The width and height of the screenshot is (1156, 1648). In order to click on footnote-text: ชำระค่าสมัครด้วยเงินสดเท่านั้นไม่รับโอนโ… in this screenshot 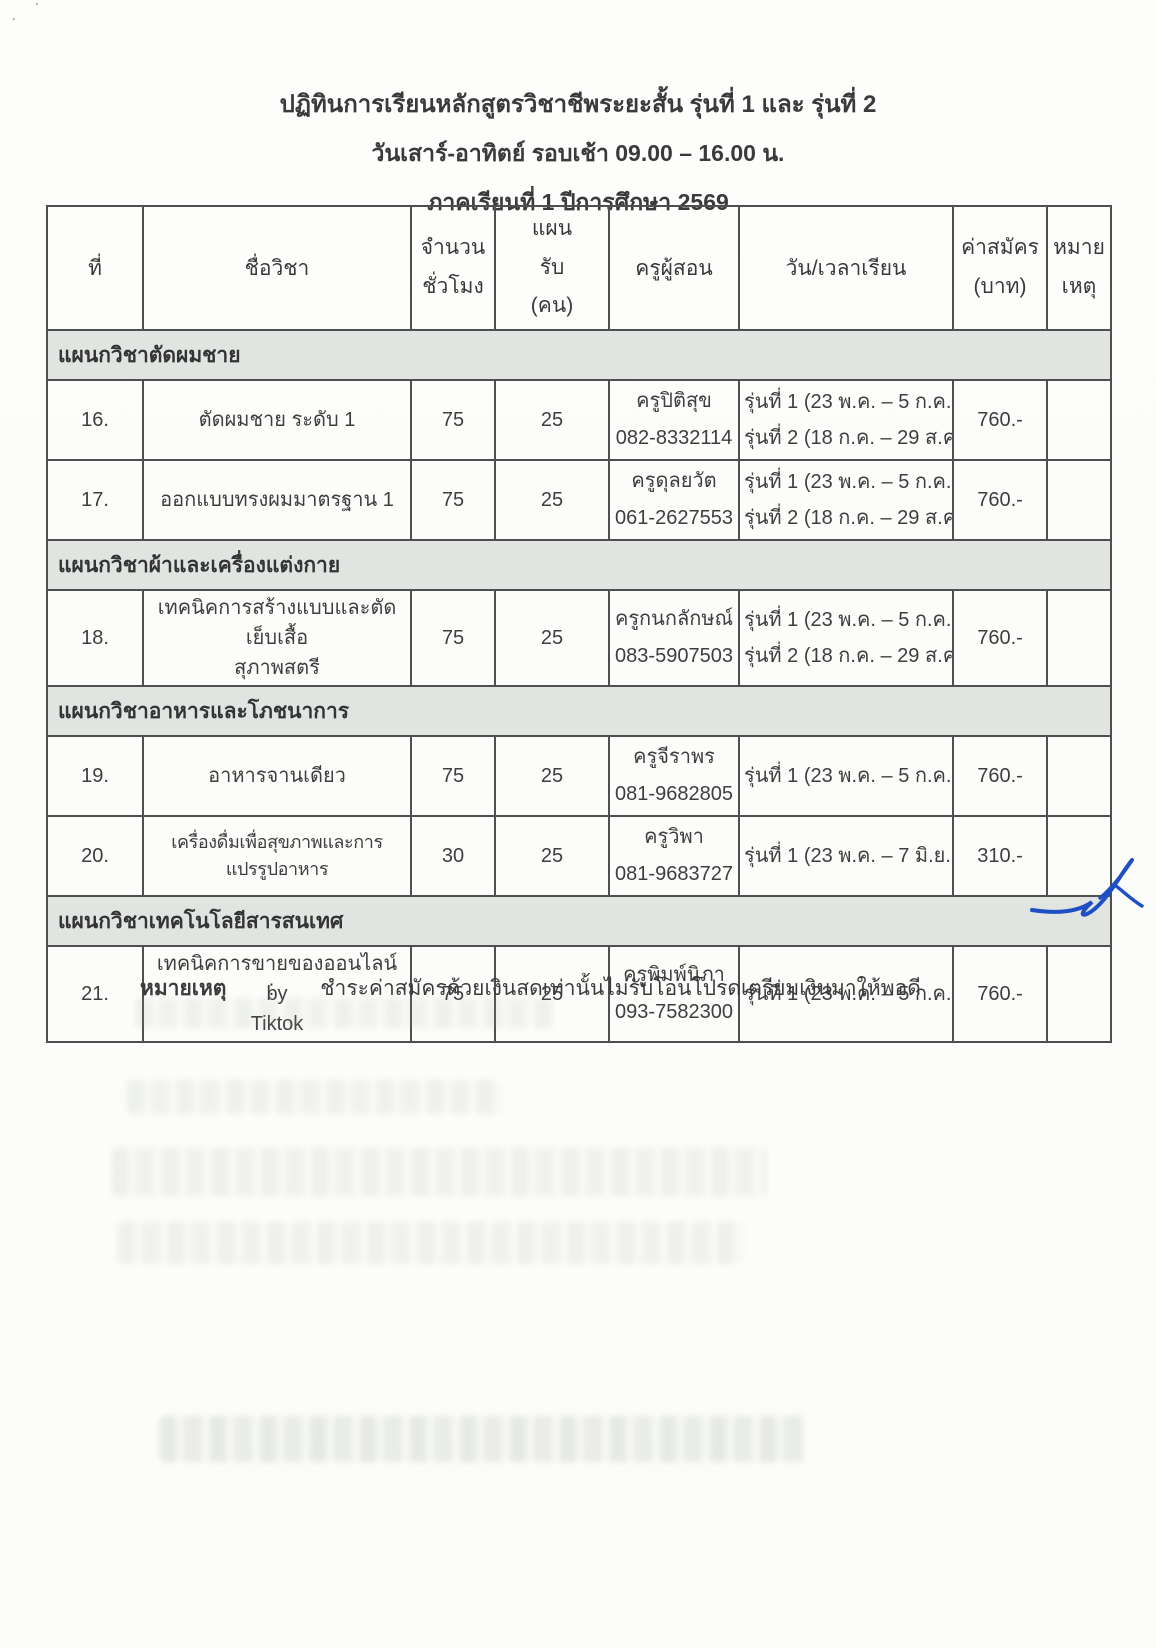, I will do `click(620, 988)`.